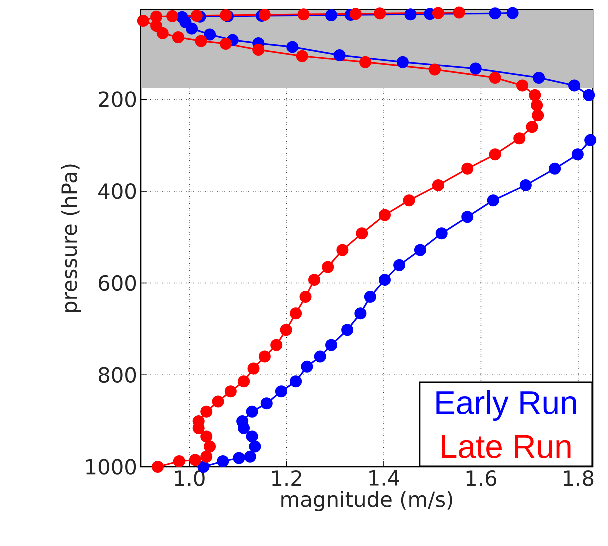 The width and height of the screenshot is (608, 546). What do you see at coordinates (117, 283) in the screenshot?
I see `y-tick-label: 600` at bounding box center [117, 283].